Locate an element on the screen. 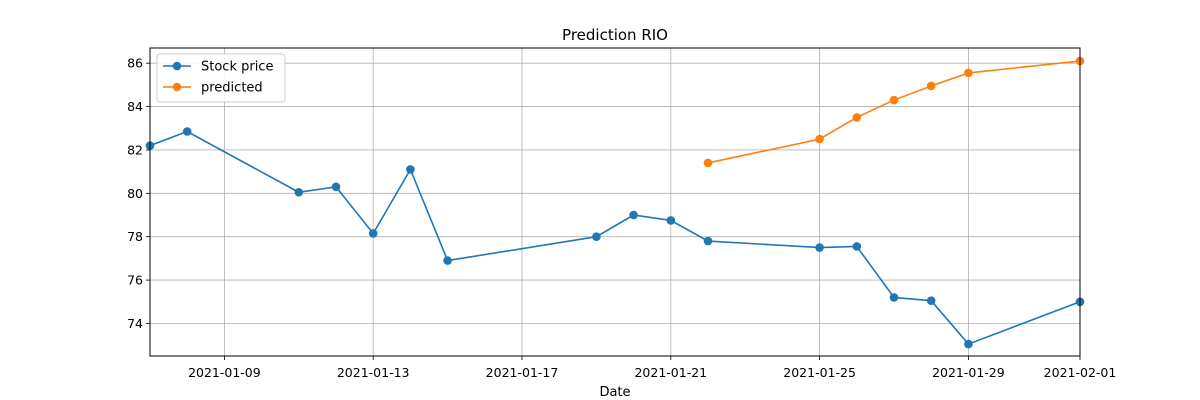 This screenshot has width=1200, height=400. x-tick-label: 2021-01-17 is located at coordinates (522, 372).